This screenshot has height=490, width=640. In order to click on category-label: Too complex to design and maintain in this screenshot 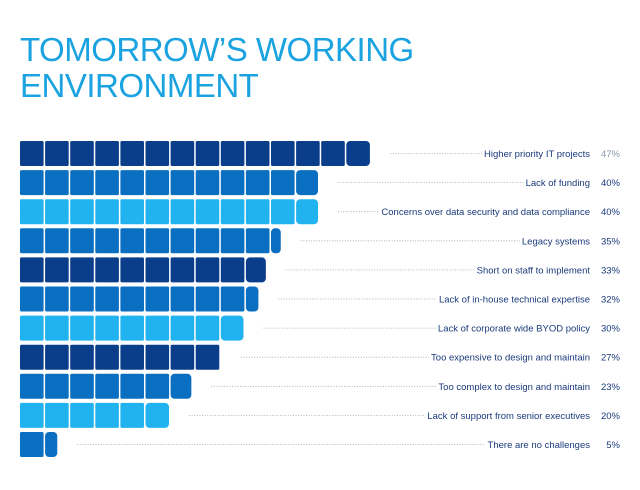, I will do `click(514, 387)`.